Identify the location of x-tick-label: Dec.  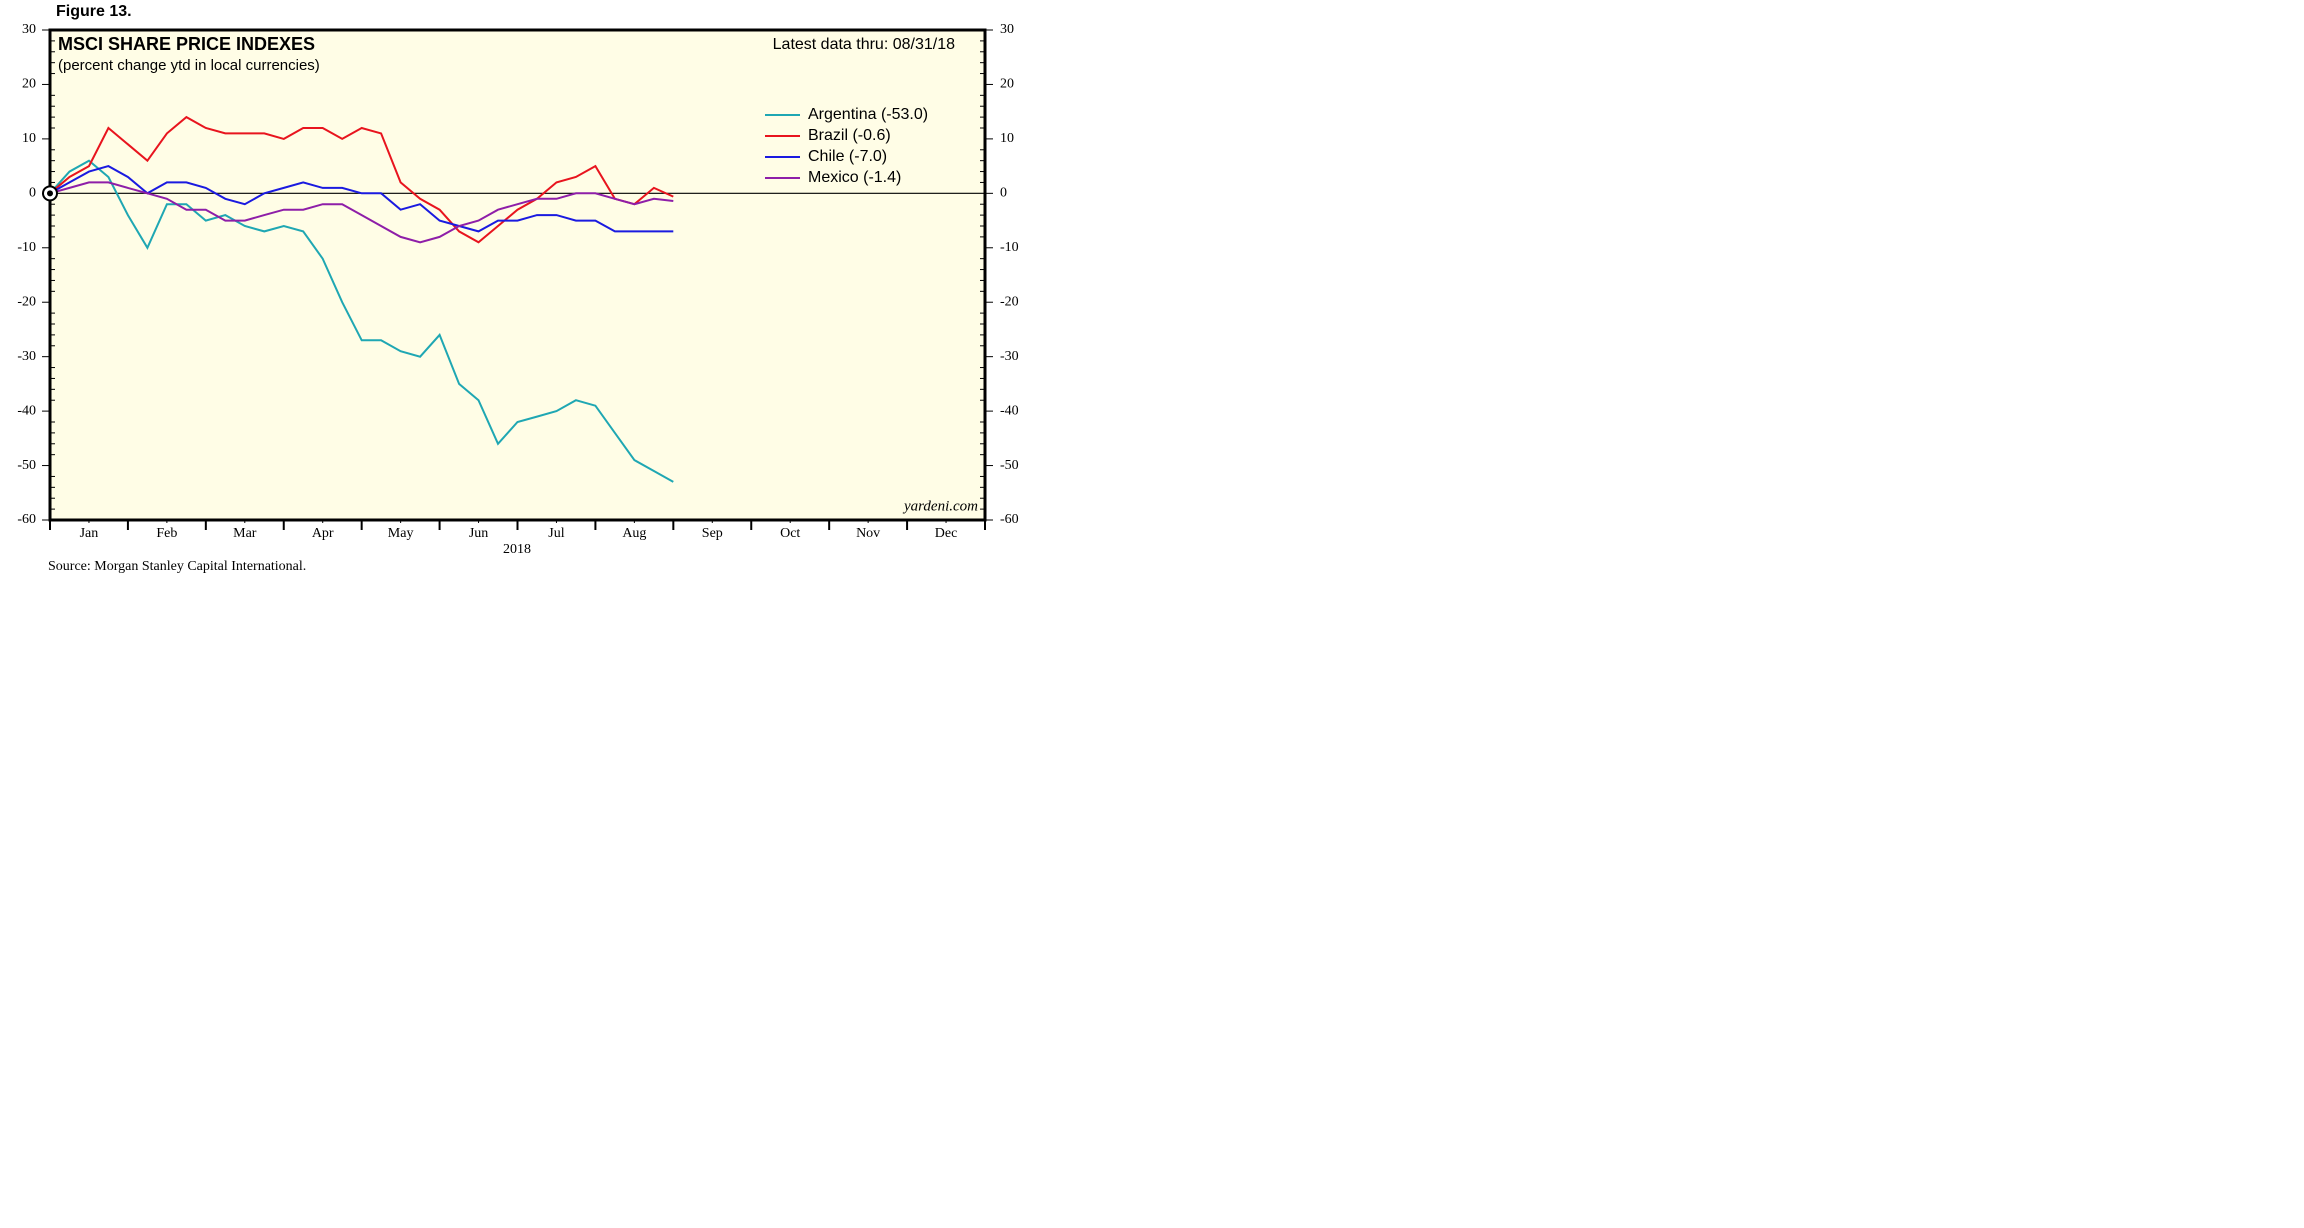
(946, 533).